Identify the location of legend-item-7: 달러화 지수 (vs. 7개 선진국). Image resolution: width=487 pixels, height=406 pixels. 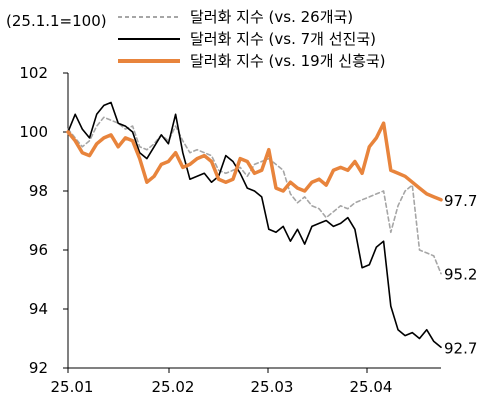
(252, 39).